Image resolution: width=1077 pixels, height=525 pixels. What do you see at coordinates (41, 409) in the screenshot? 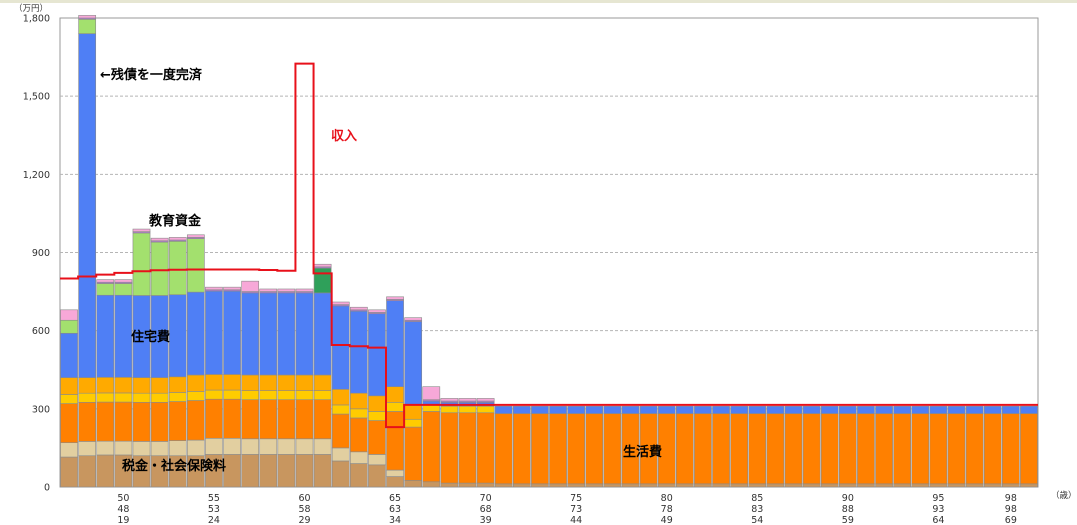
I see `y-tick-label: 300` at bounding box center [41, 409].